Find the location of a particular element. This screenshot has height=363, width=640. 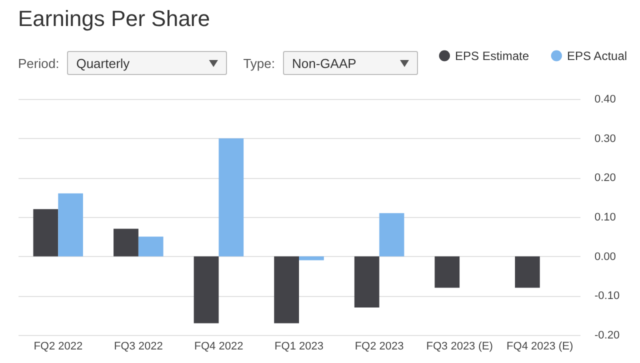

x-tick-label: FQ2 2023 is located at coordinates (379, 346).